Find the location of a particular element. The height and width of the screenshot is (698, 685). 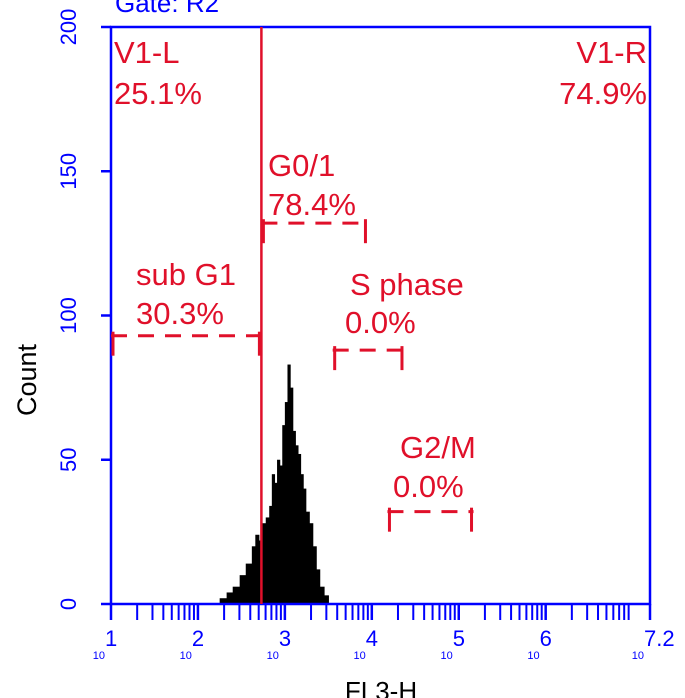

x-tick-exponent: 5 is located at coordinates (459, 638).